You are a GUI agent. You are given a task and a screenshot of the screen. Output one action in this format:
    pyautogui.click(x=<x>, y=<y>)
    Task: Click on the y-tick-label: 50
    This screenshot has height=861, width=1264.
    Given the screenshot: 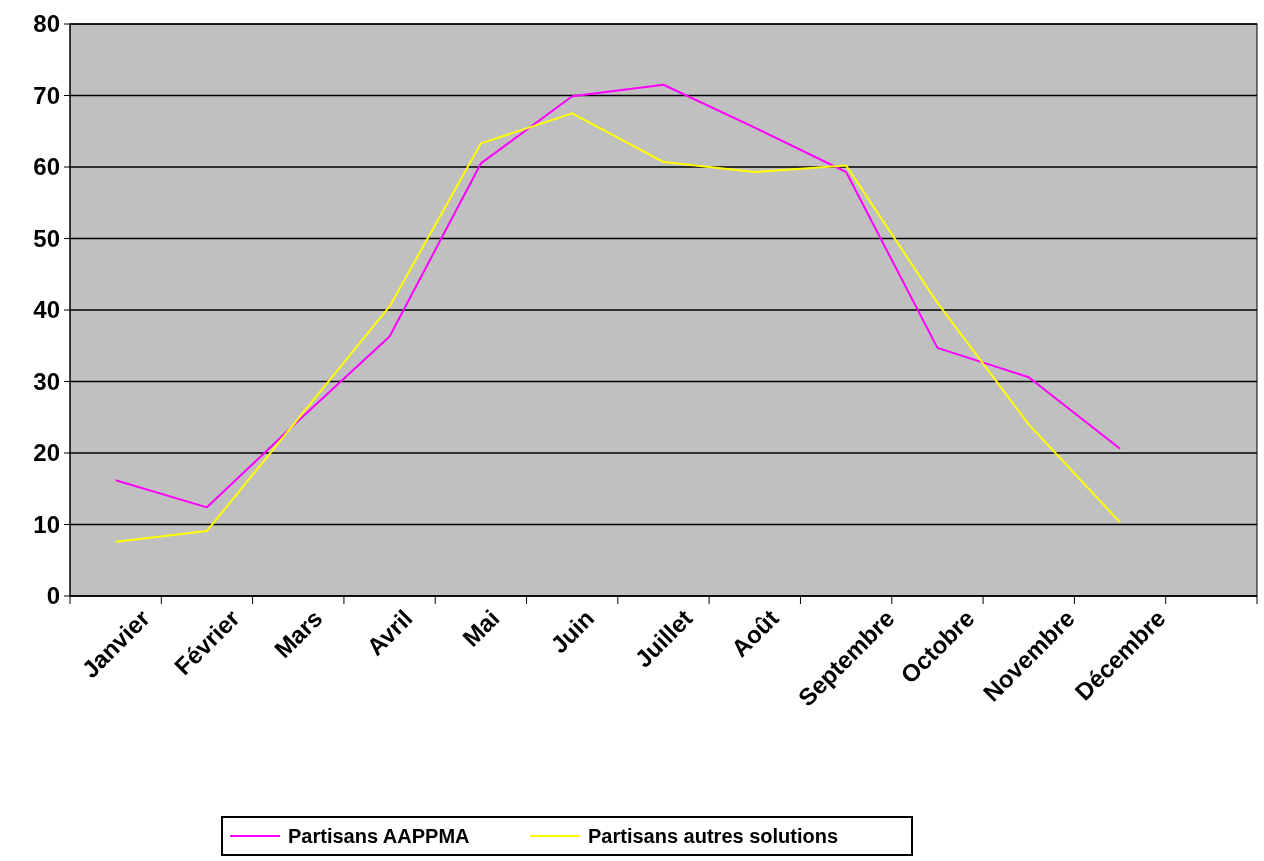 What is the action you would take?
    pyautogui.click(x=46, y=238)
    